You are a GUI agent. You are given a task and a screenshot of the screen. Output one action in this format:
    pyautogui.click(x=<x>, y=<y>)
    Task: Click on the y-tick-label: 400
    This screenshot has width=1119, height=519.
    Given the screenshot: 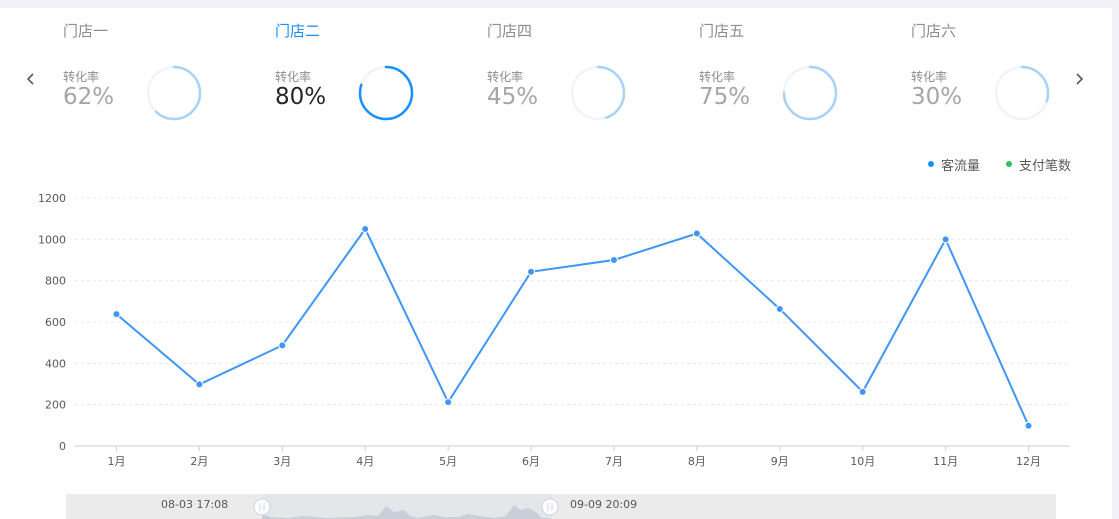 What is the action you would take?
    pyautogui.click(x=55, y=363)
    